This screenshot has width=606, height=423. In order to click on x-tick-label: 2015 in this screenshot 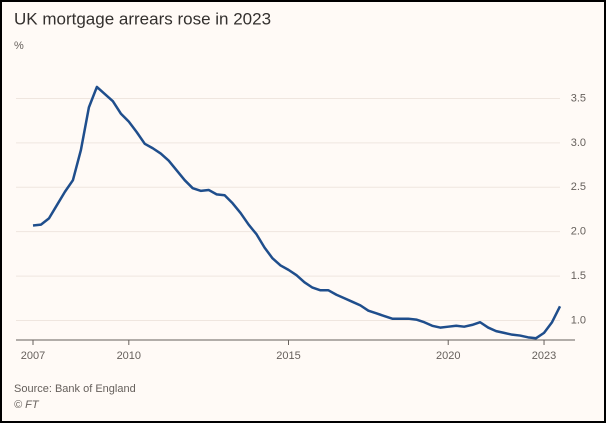, I will do `click(288, 356)`.